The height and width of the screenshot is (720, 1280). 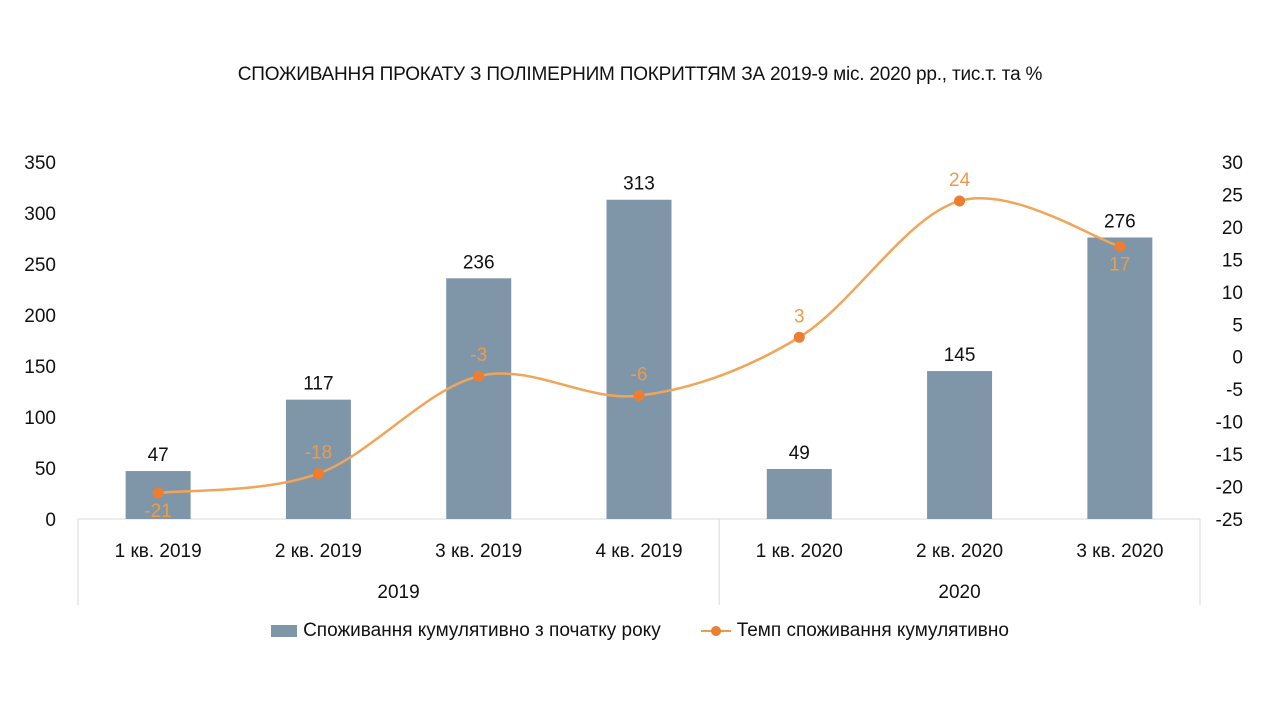 What do you see at coordinates (1232, 260) in the screenshot?
I see `y-right-tick-label: 15` at bounding box center [1232, 260].